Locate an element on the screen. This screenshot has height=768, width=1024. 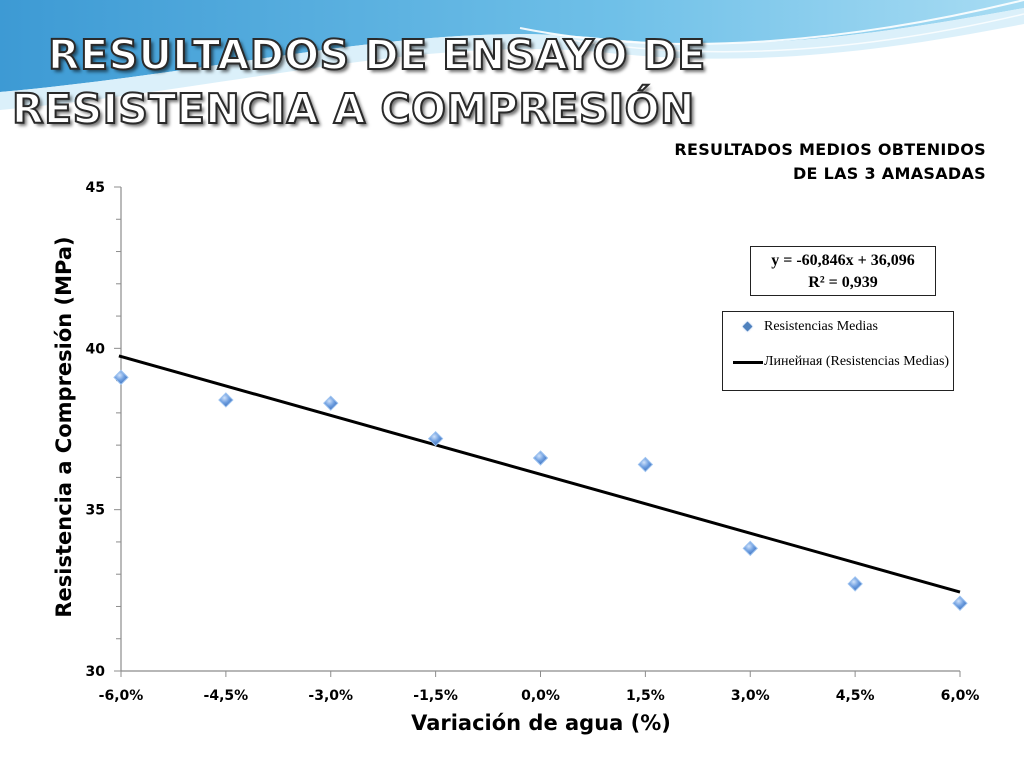
x-tick-label: 4,5% is located at coordinates (855, 696).